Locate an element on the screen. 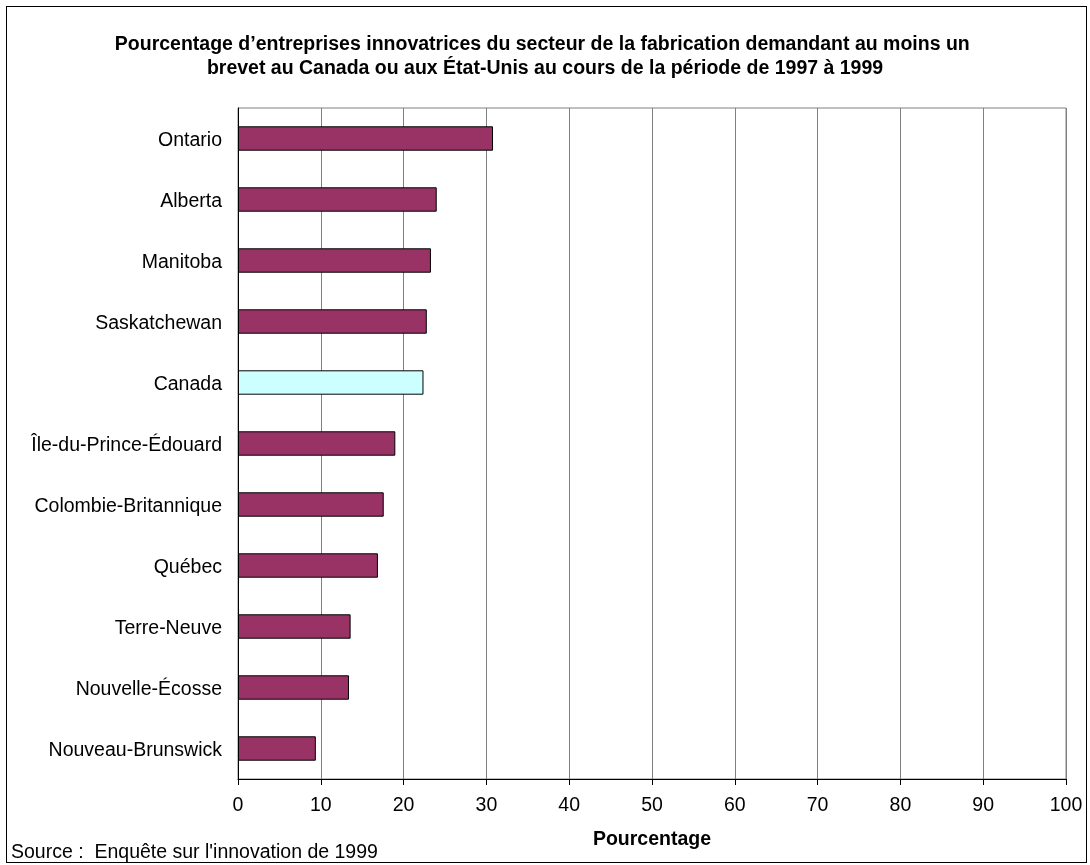 This screenshot has width=1090, height=865. x-tick-label: 100 is located at coordinates (1066, 804).